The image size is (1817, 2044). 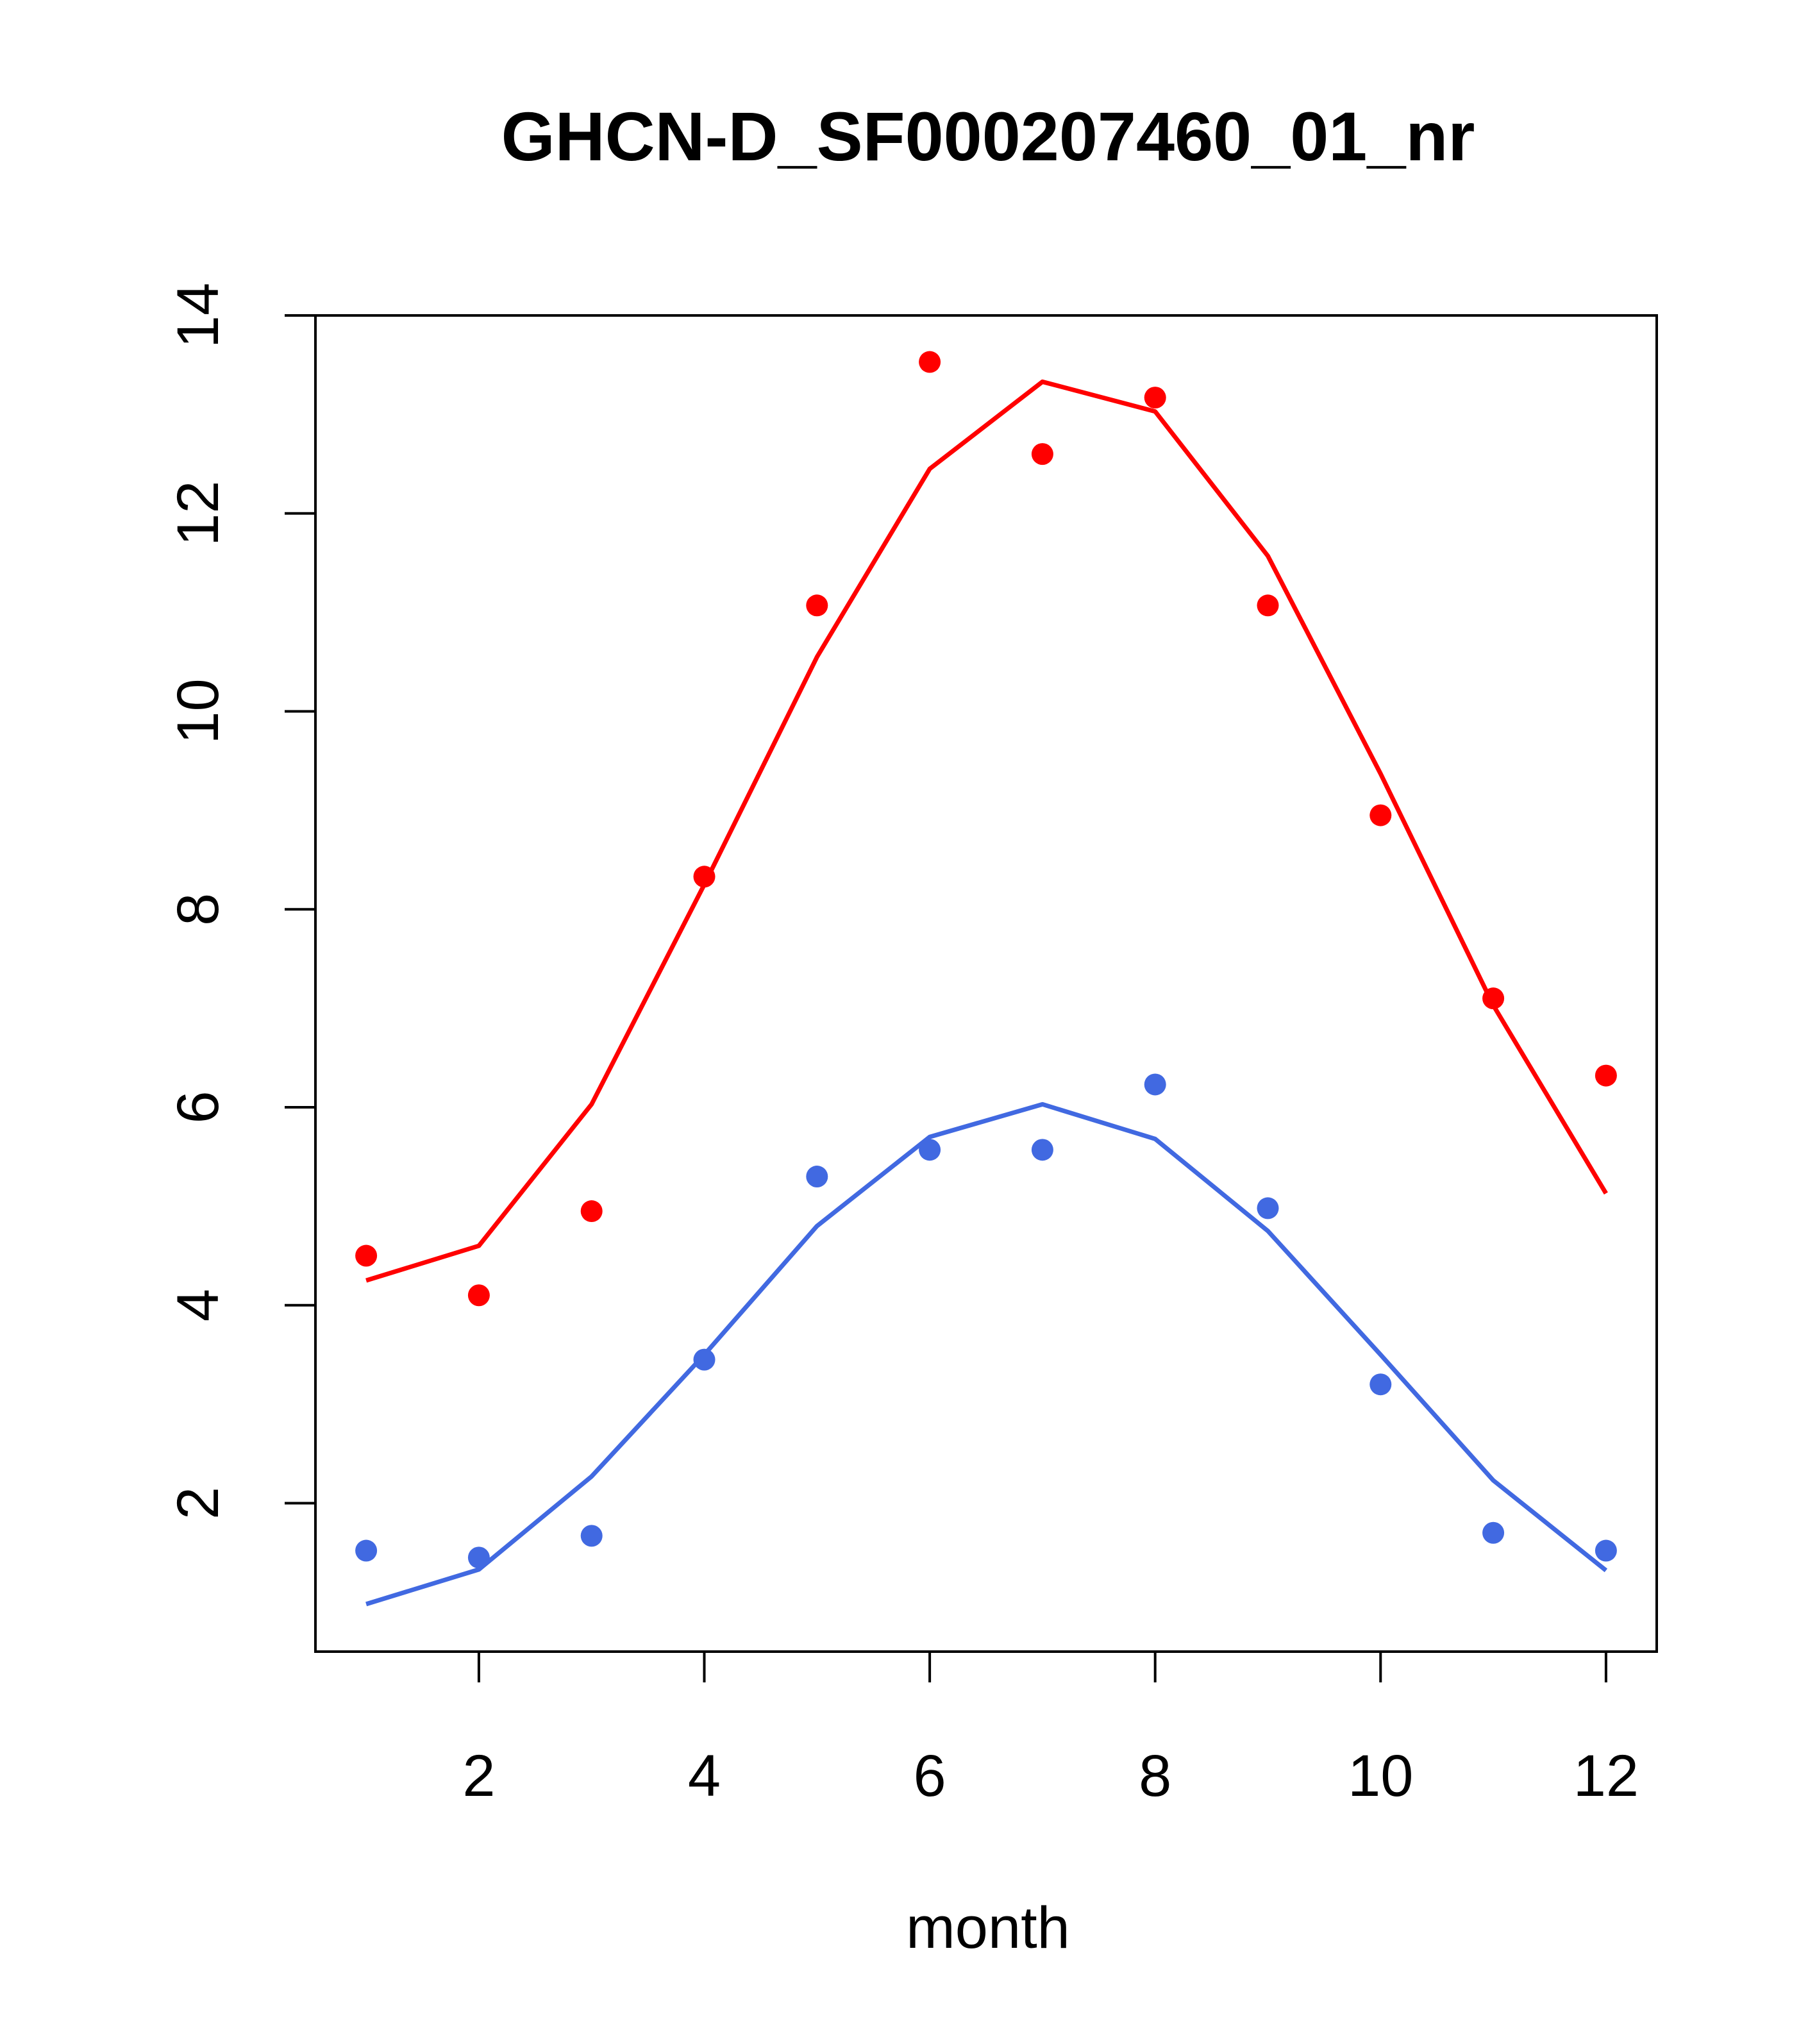 What do you see at coordinates (1155, 1776) in the screenshot?
I see `x-tick-label-8: 8` at bounding box center [1155, 1776].